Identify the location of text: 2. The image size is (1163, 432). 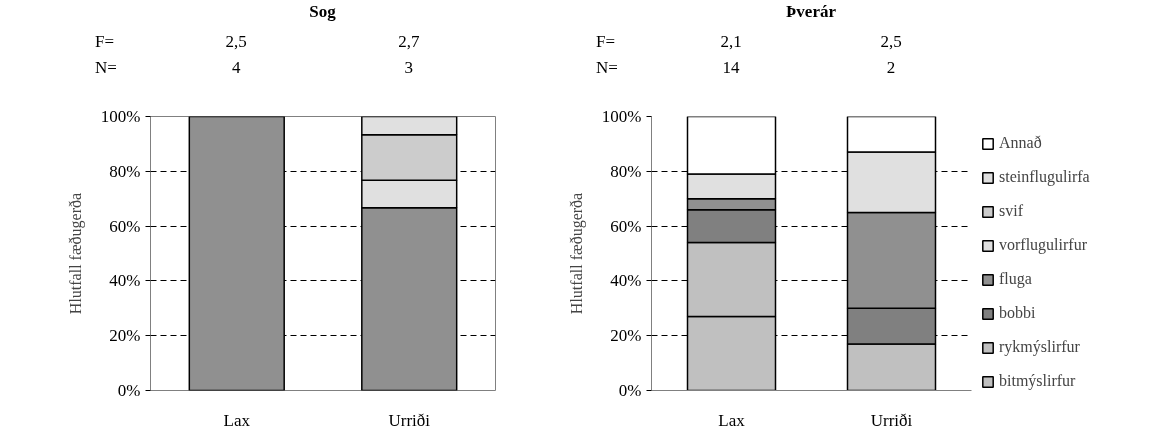
(891, 67).